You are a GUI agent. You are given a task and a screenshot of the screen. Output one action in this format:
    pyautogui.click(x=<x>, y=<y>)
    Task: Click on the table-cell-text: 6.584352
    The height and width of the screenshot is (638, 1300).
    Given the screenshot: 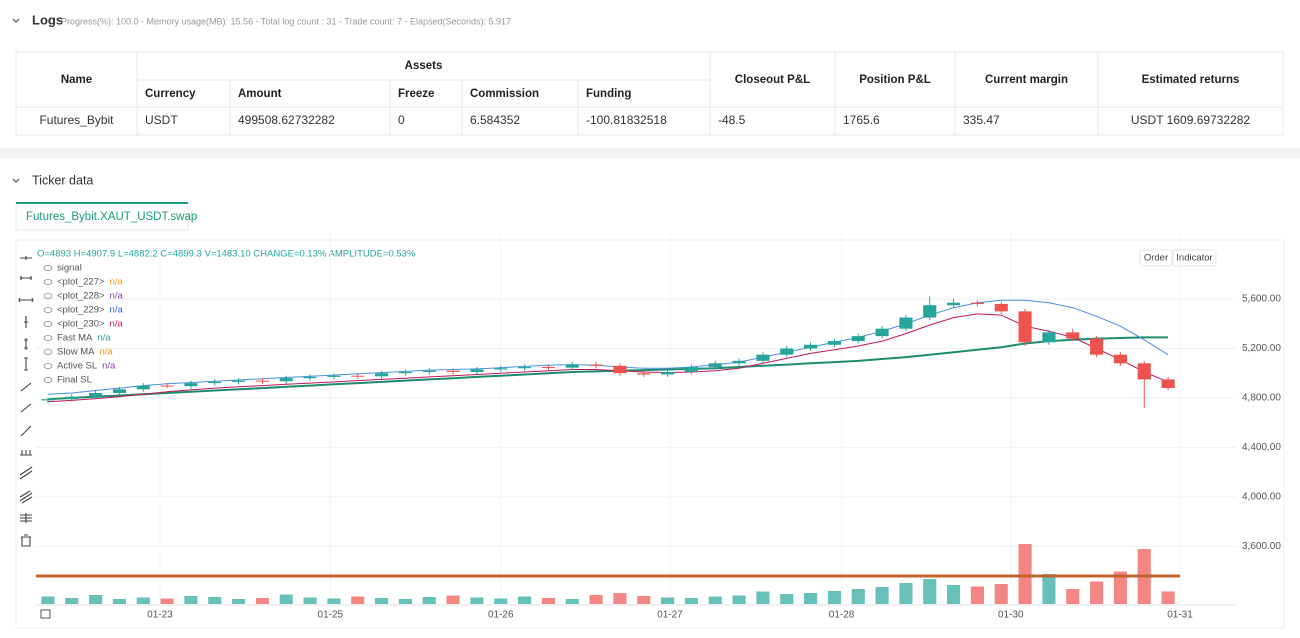 What is the action you would take?
    pyautogui.click(x=495, y=120)
    